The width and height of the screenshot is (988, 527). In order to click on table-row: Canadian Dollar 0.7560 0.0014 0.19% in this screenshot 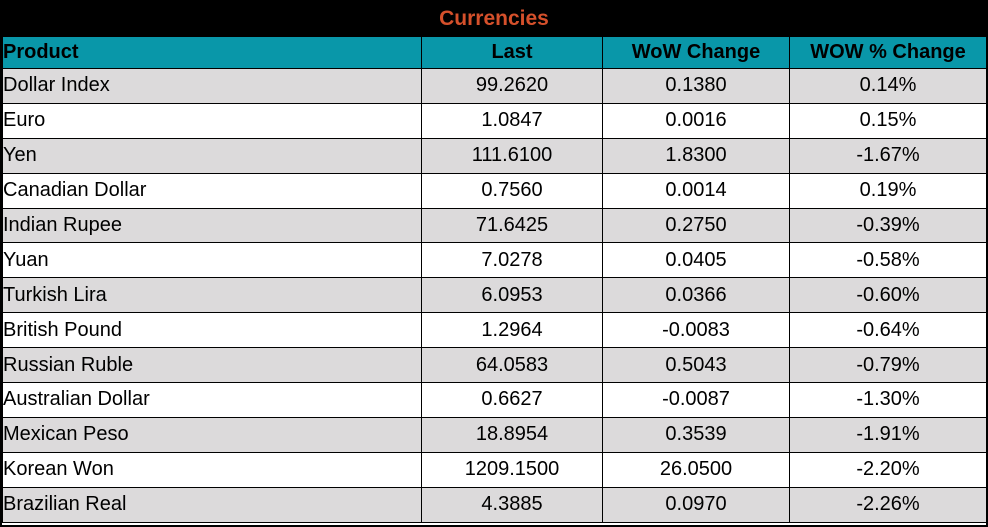, I will do `click(494, 190)`.